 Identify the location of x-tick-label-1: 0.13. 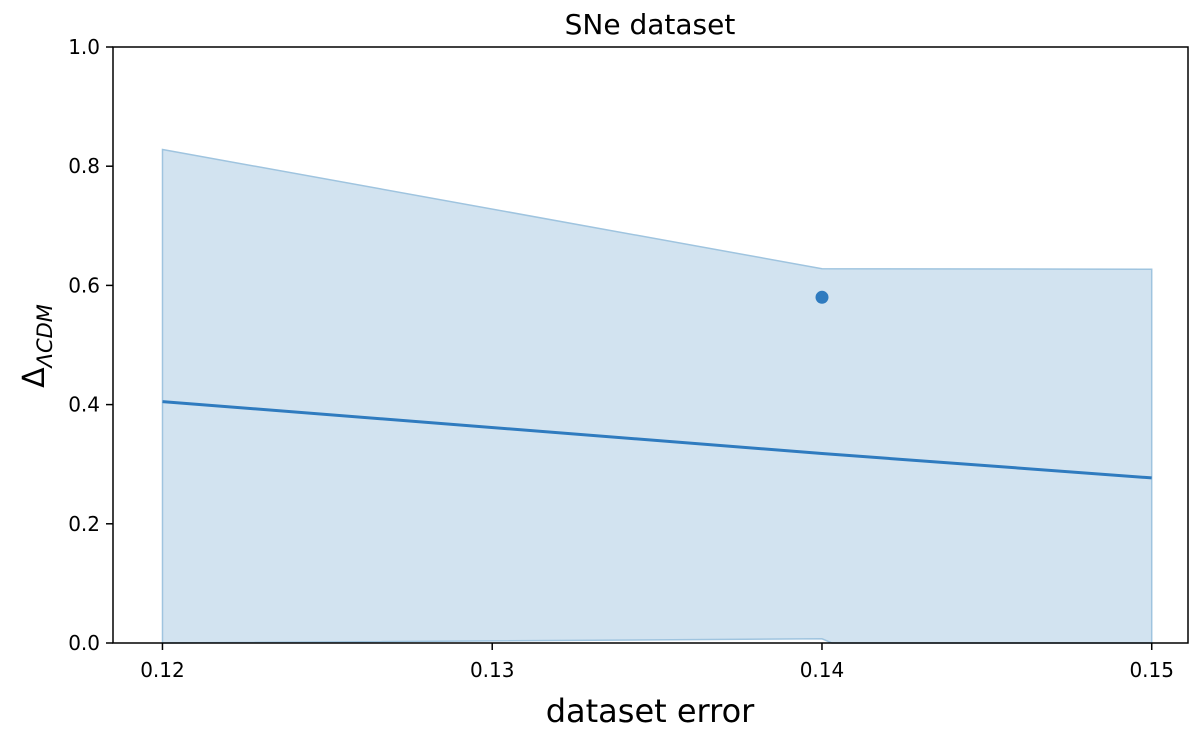
(492, 670).